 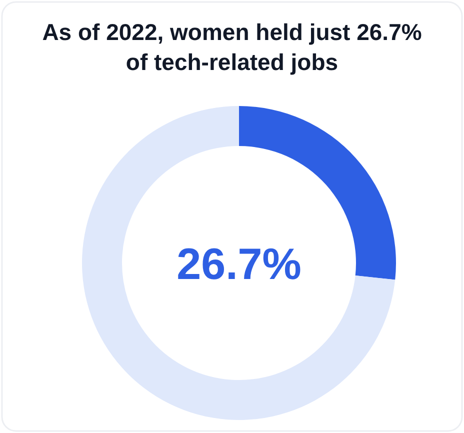 I want to click on chart-title: As of 2022, women held just 26.7% of tech-related jobs, so click(x=232, y=47).